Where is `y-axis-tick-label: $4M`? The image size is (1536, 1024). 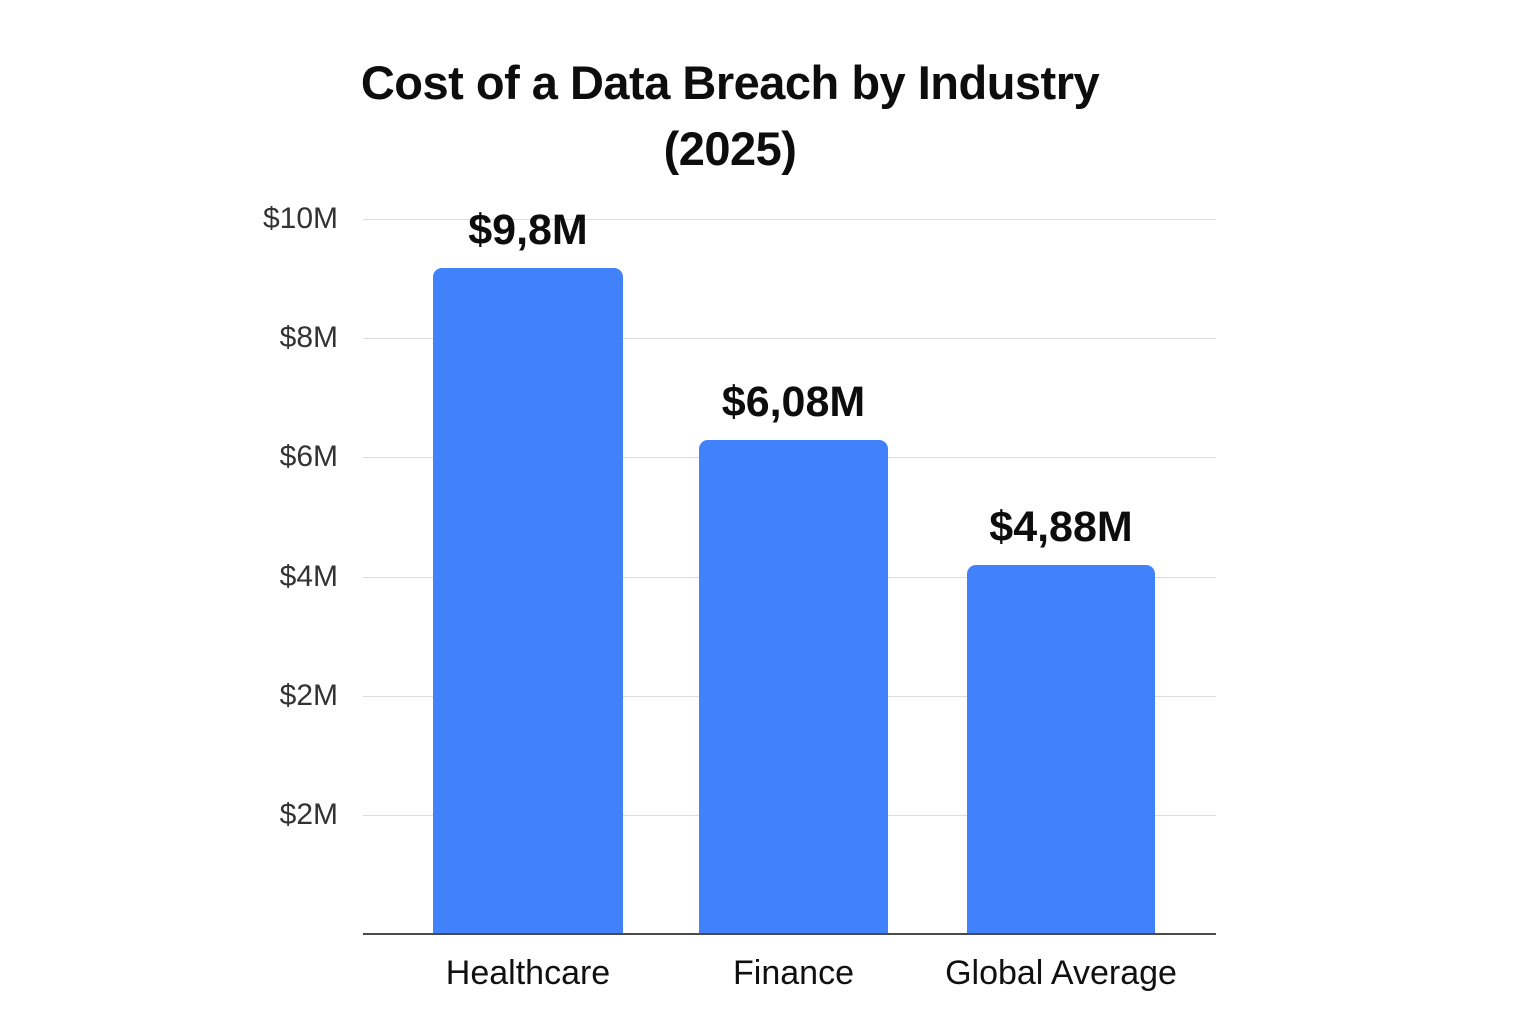 y-axis-tick-label: $4M is located at coordinates (308, 576).